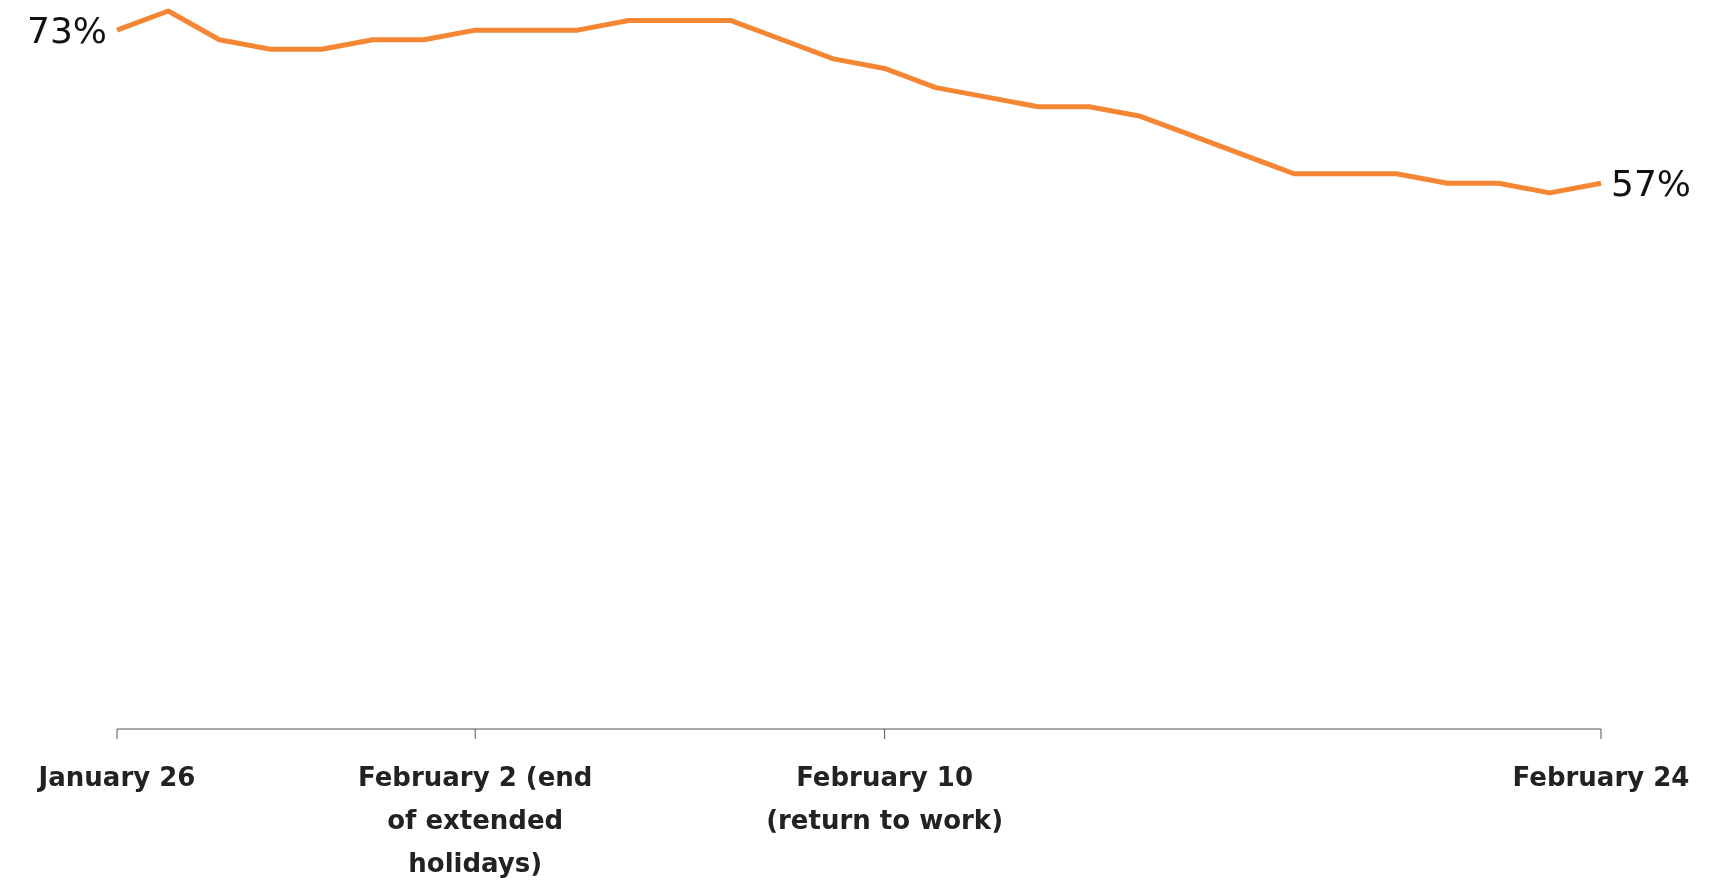  Describe the element at coordinates (1651, 183) in the screenshot. I see `data-label: 57%` at that location.